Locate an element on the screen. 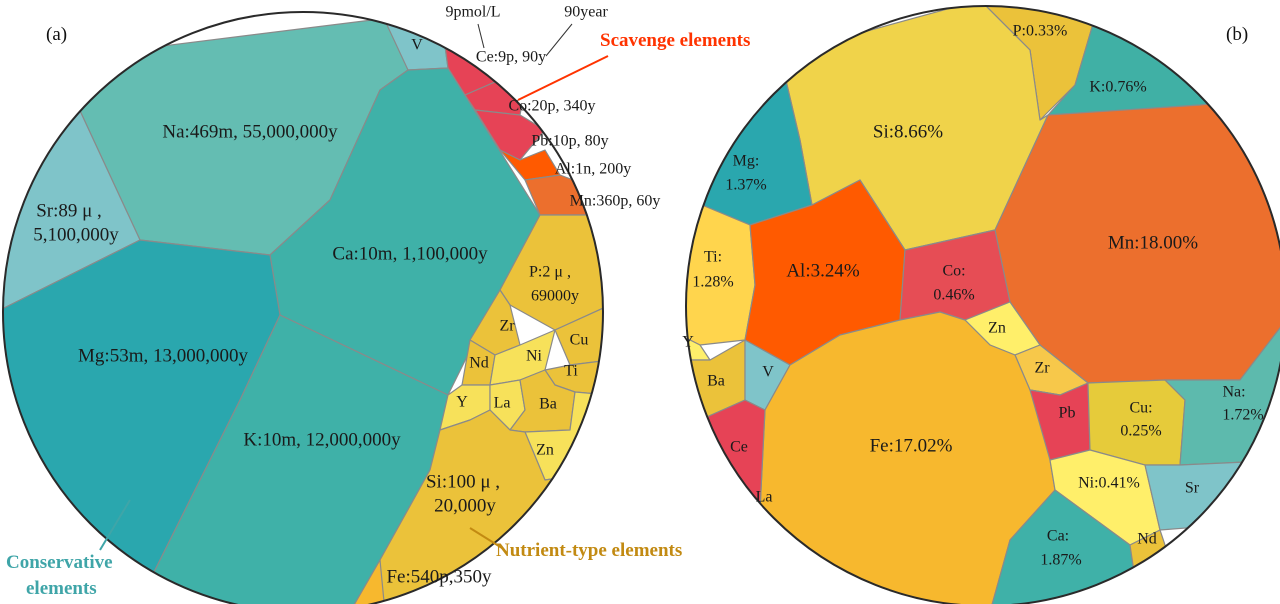 This screenshot has width=1280, height=604. label-b-sr: Sr is located at coordinates (1192, 488).